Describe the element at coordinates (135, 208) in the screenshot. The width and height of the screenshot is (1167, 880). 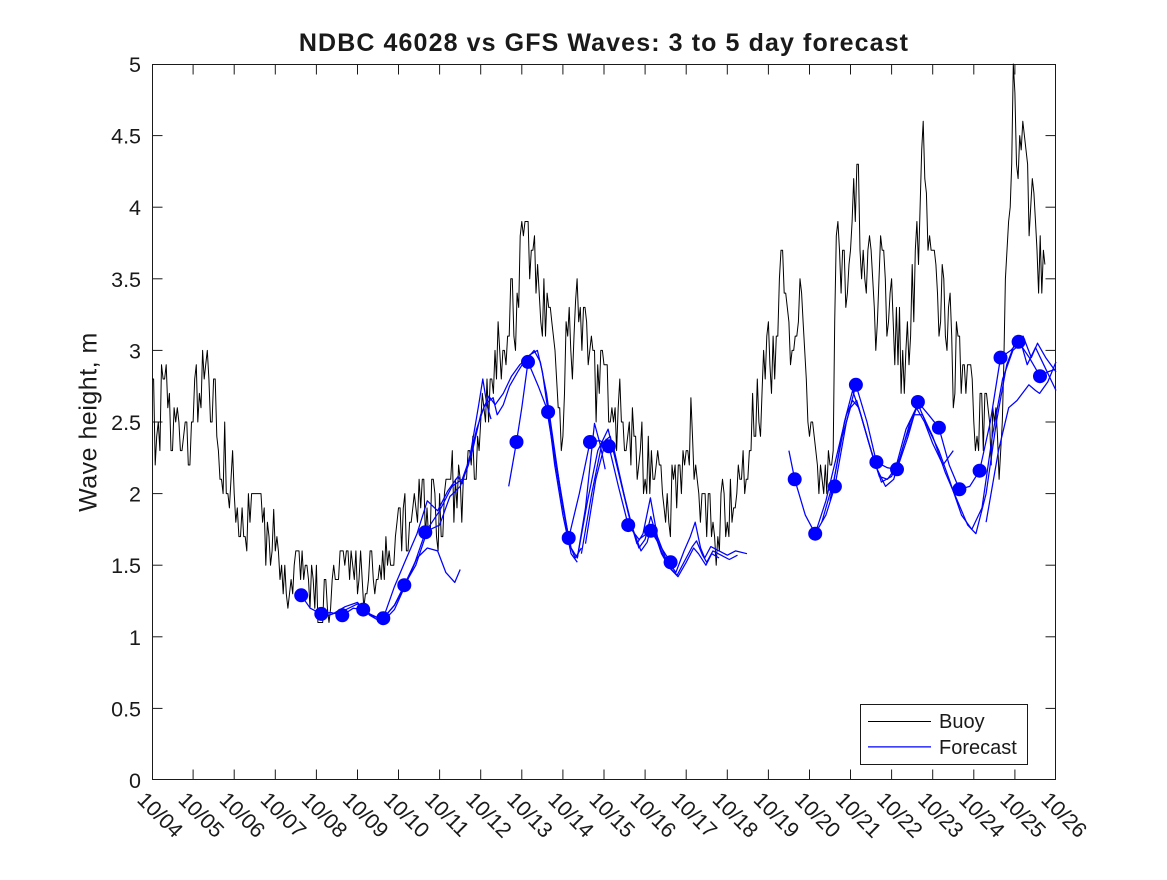
I see `svg-text: 4` at that location.